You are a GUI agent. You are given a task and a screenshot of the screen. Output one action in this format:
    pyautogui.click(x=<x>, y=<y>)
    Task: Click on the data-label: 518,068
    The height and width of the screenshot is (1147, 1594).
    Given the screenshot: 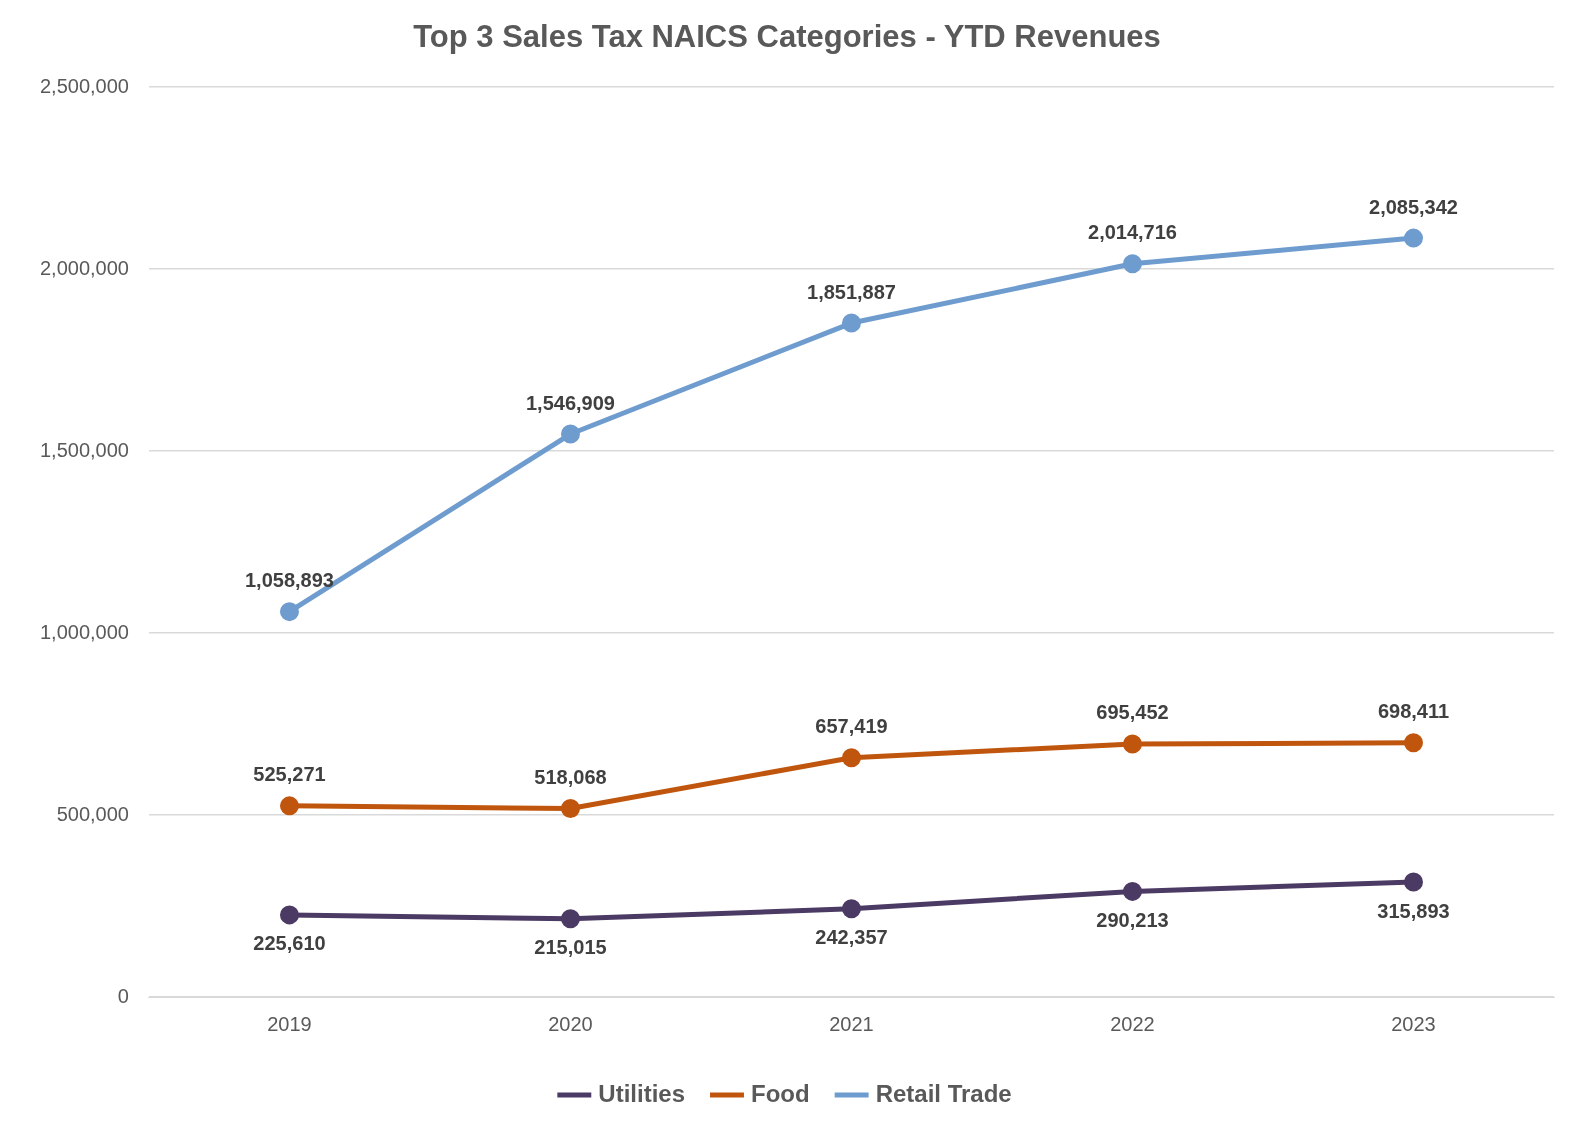 What is the action you would take?
    pyautogui.click(x=570, y=776)
    